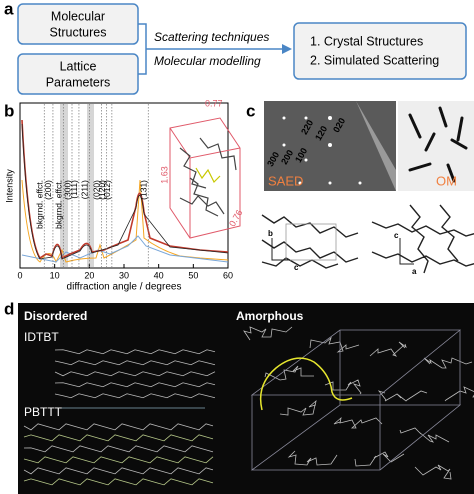  I want to click on method: Scattering techniques, so click(211, 37).